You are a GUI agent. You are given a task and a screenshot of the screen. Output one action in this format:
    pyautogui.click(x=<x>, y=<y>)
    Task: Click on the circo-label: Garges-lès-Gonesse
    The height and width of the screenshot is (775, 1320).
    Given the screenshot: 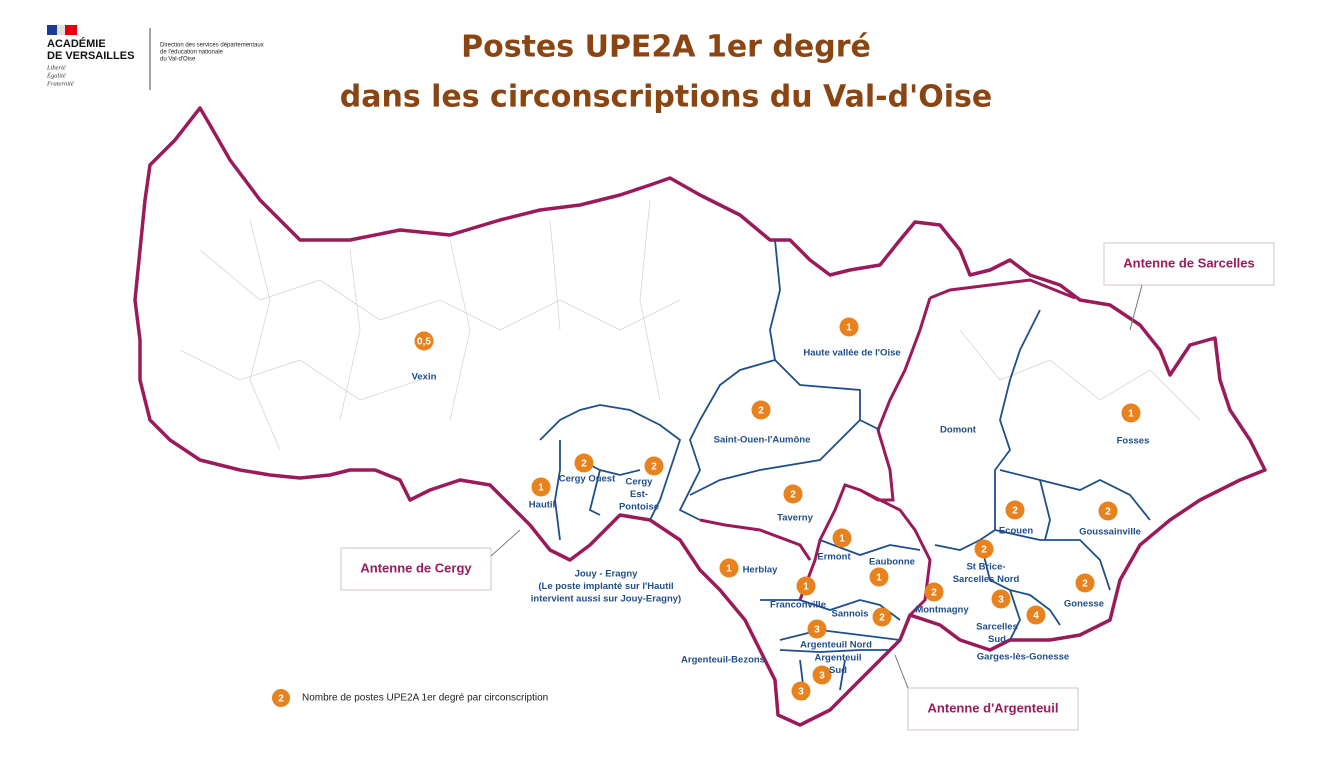 What is the action you would take?
    pyautogui.click(x=1023, y=657)
    